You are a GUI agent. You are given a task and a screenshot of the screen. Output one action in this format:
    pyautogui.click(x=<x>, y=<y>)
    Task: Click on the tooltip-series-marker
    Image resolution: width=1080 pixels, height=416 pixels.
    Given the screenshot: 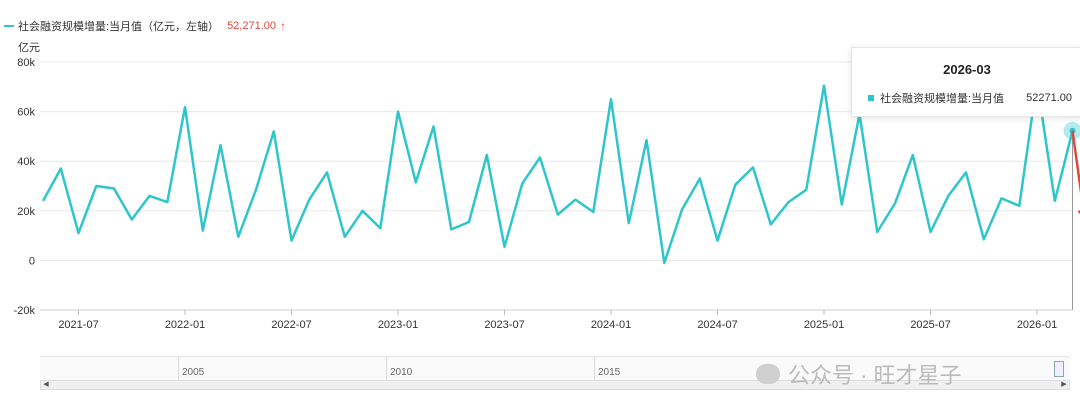 What is the action you would take?
    pyautogui.click(x=871, y=98)
    